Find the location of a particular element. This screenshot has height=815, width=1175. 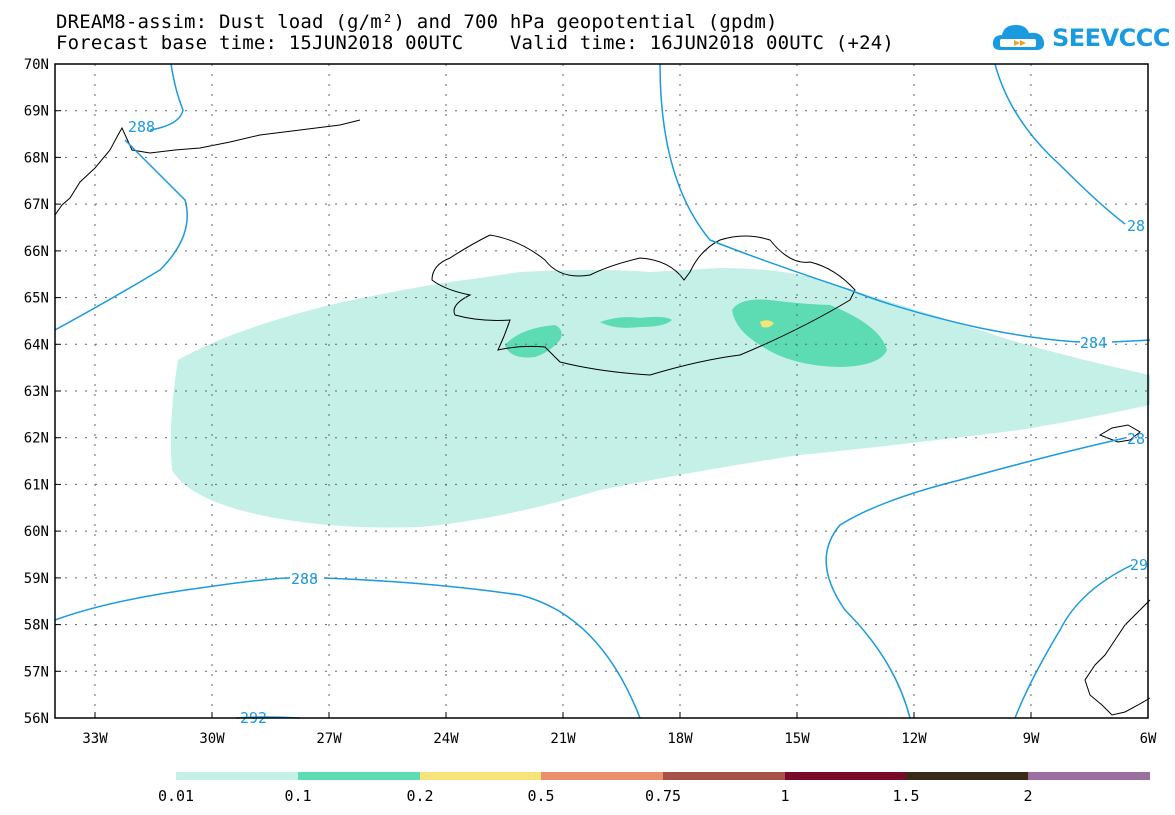

colorbar-label: 1 is located at coordinates (785, 796).